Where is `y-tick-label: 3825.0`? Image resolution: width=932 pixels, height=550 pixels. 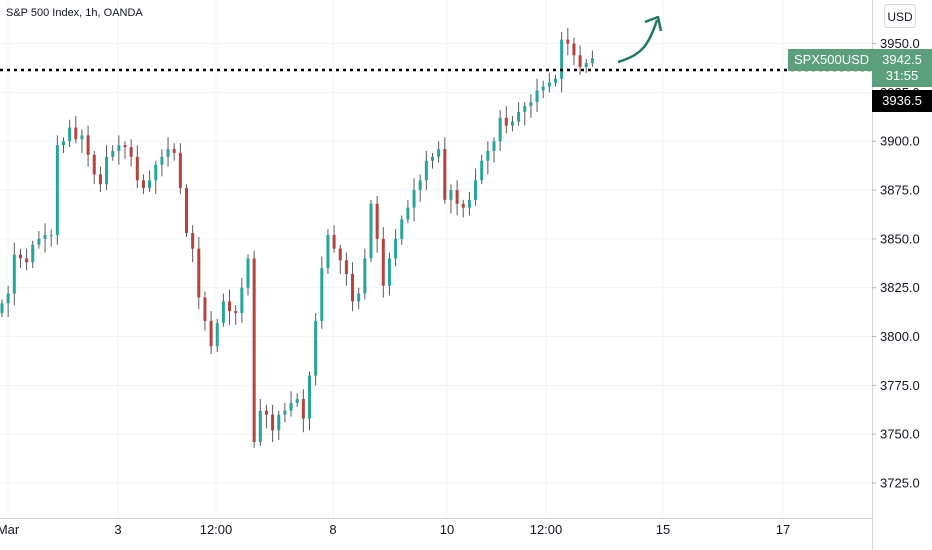
y-tick-label: 3825.0 is located at coordinates (900, 287).